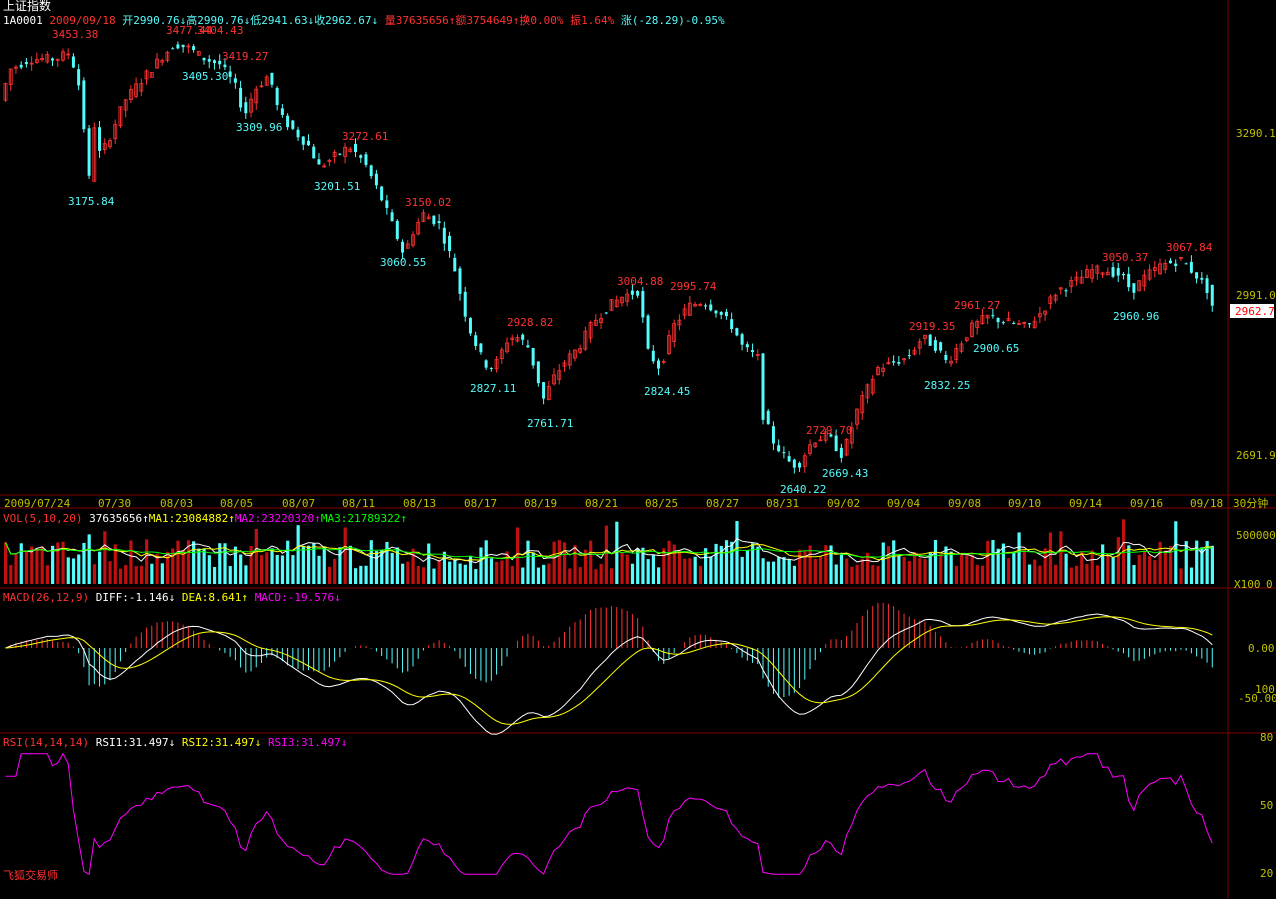 Image resolution: width=1276 pixels, height=899 pixels. I want to click on time-tick: 08/19, so click(540, 503).